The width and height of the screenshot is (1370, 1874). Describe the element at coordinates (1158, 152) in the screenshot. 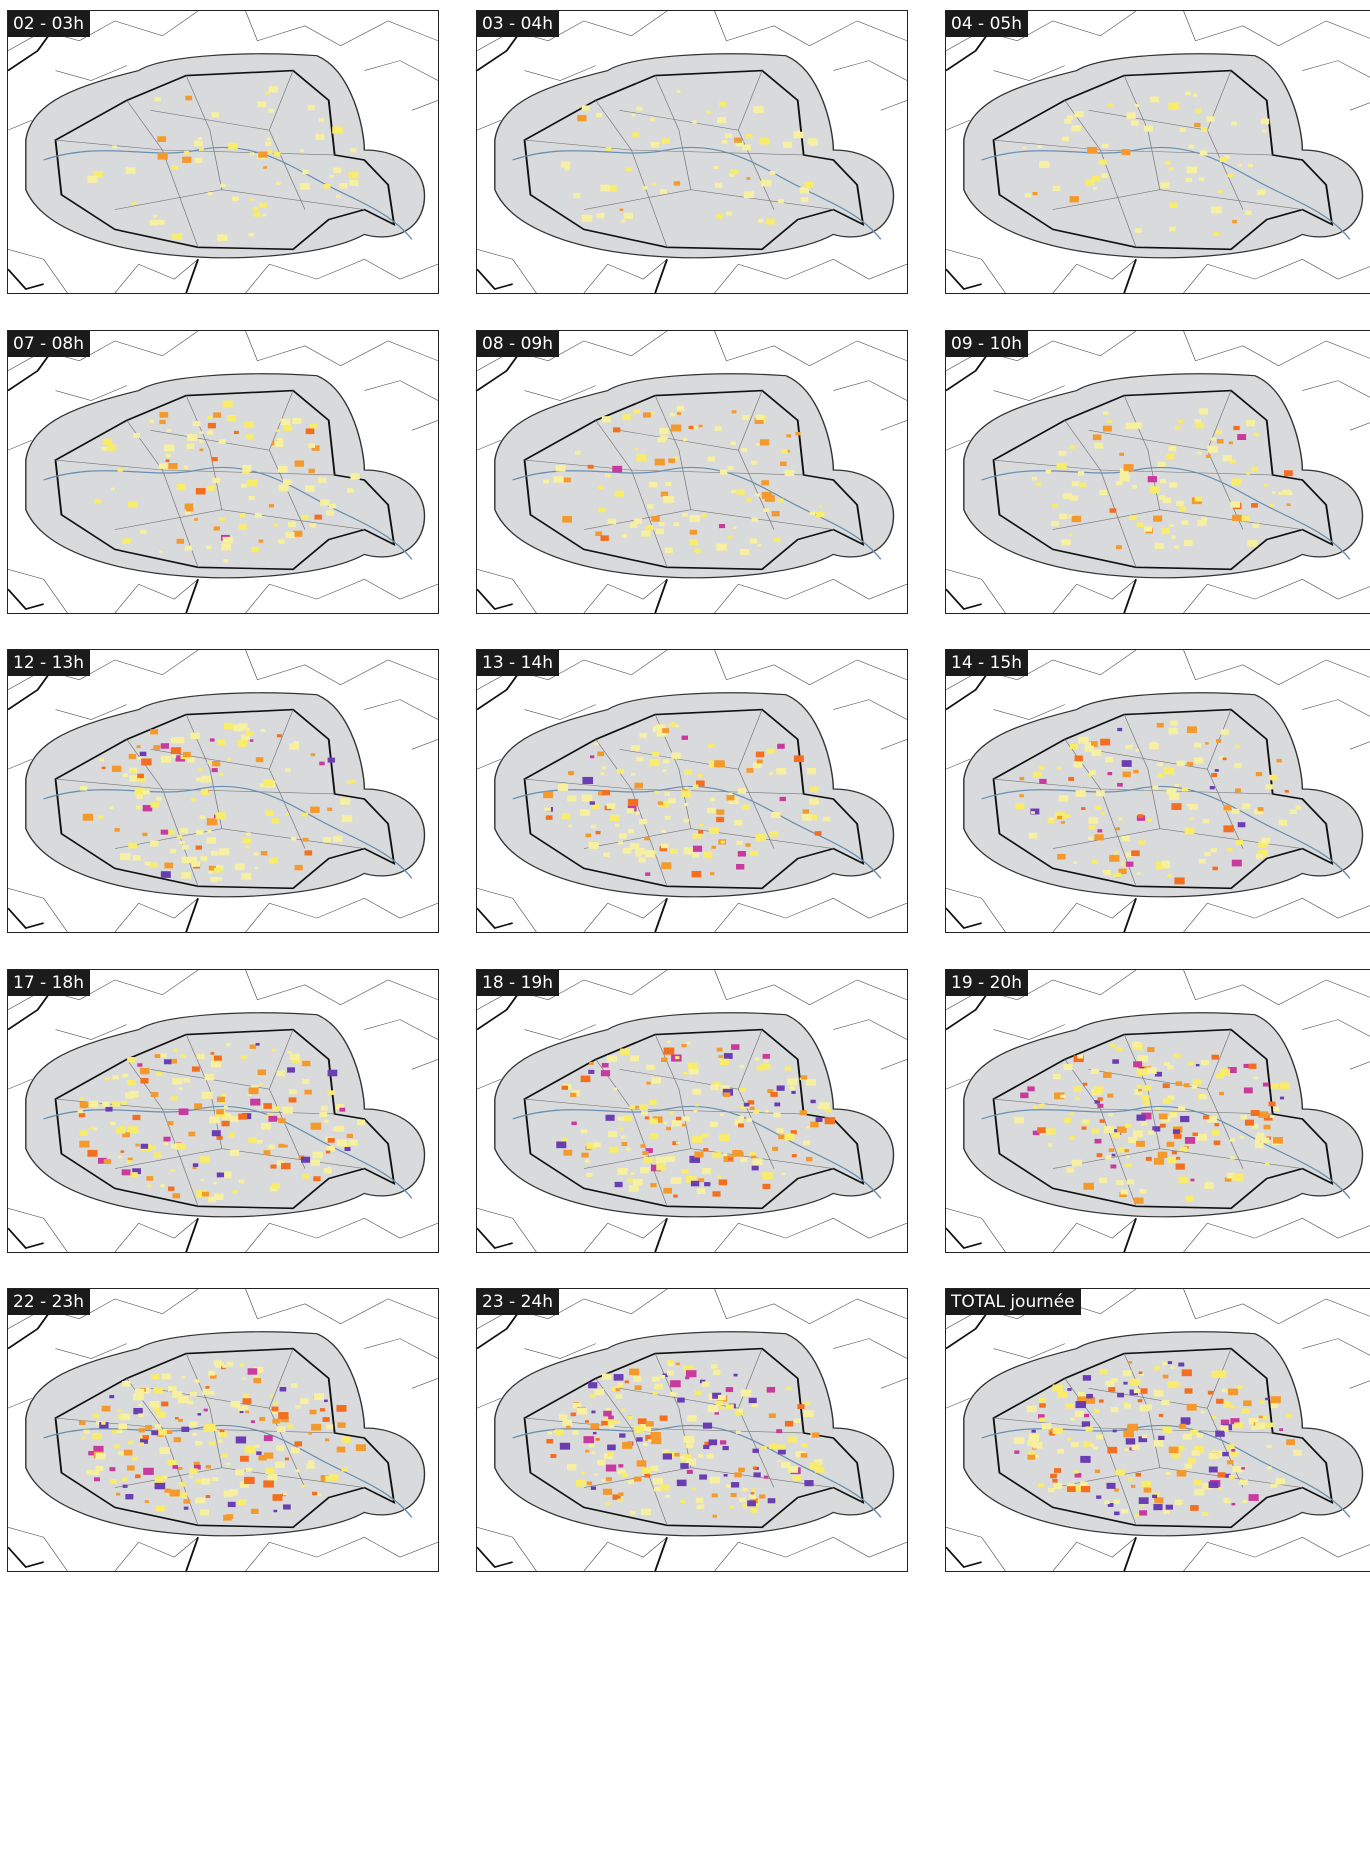

I see `basemap` at that location.